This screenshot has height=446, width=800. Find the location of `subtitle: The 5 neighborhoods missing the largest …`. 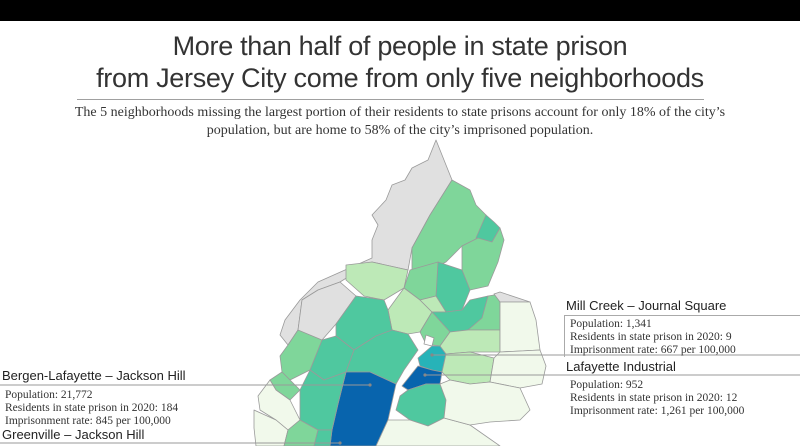

subtitle: The 5 neighborhoods missing the largest … is located at coordinates (400, 122).